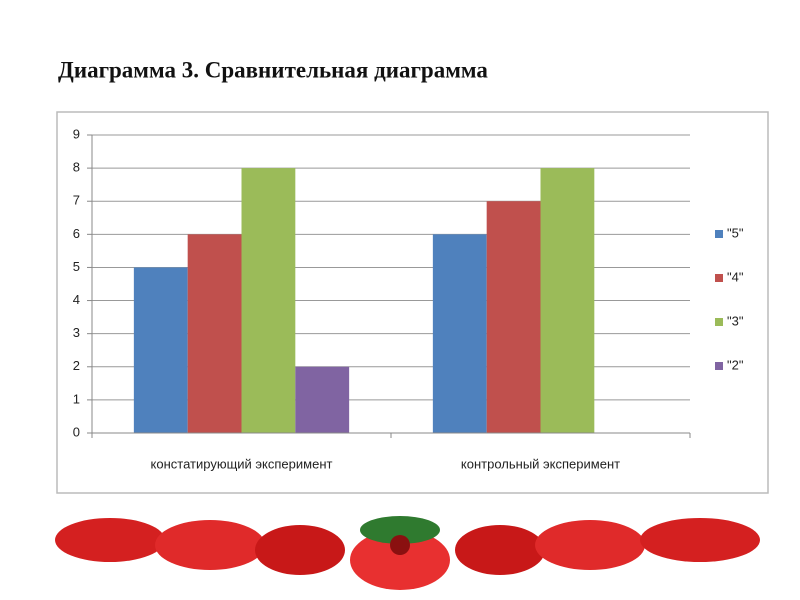 The height and width of the screenshot is (600, 800). I want to click on y-tick-label: 9, so click(76, 133).